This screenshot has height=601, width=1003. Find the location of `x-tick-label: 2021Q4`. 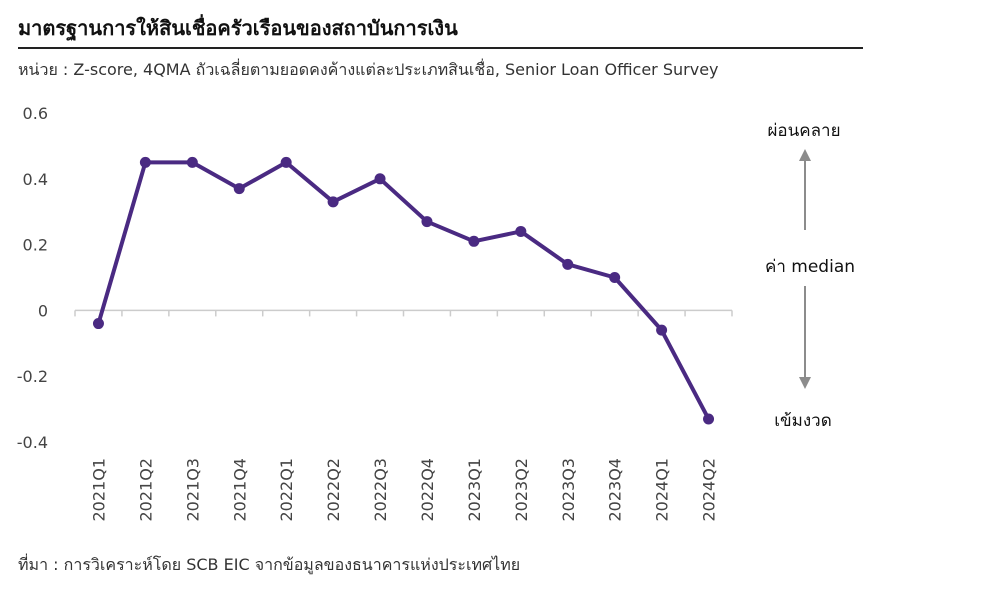

x-tick-label: 2021Q4 is located at coordinates (239, 490).